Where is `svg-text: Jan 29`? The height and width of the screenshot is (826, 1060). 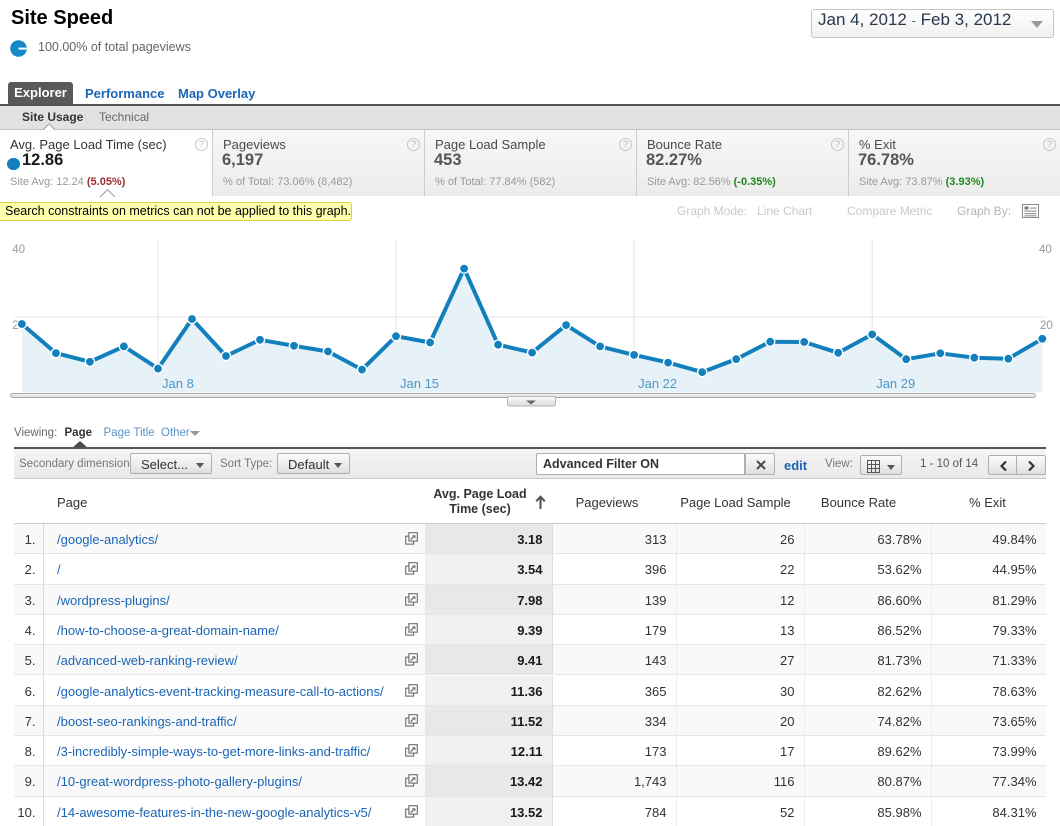
svg-text: Jan 29 is located at coordinates (895, 383).